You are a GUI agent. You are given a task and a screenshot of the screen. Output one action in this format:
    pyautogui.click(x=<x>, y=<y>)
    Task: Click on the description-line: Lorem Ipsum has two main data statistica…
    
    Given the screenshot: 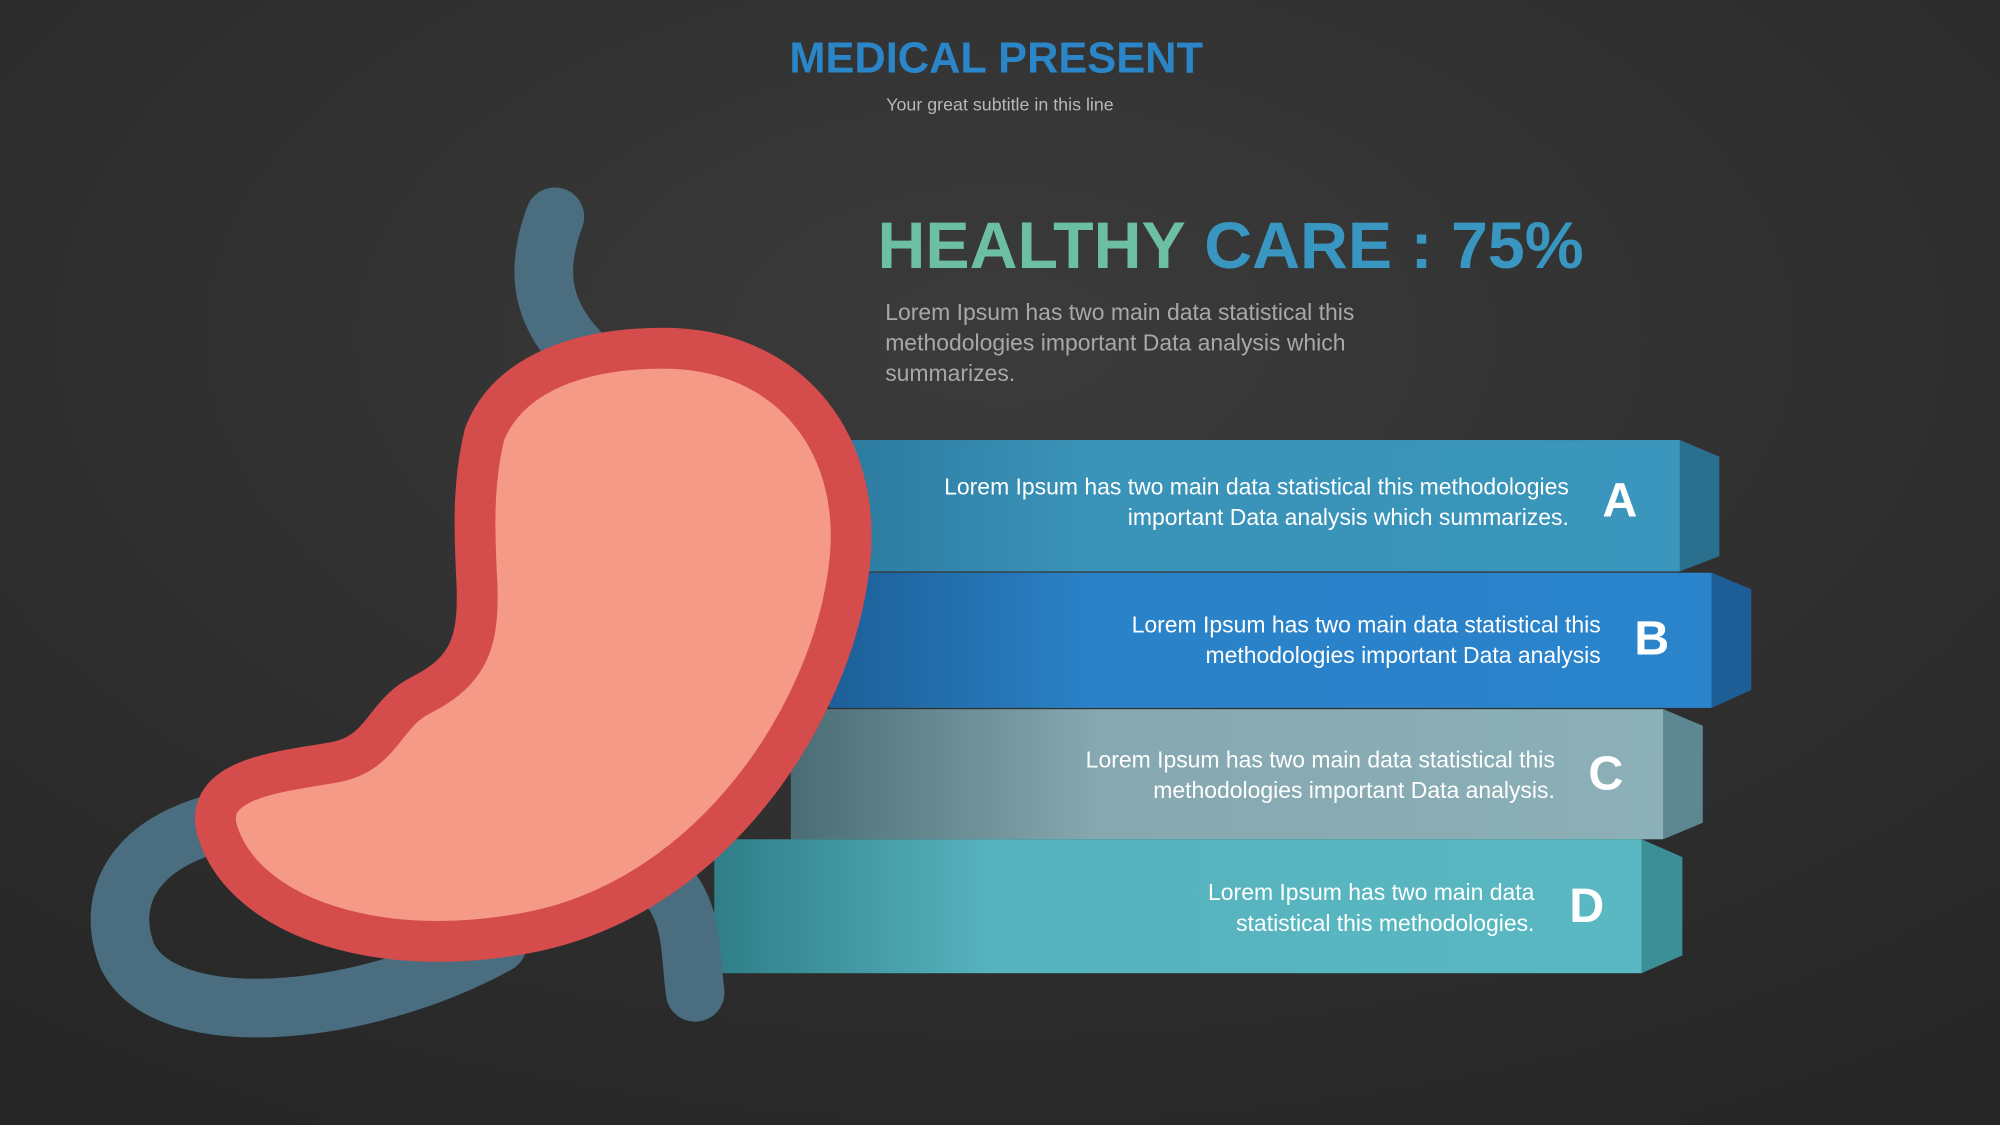 What is the action you would take?
    pyautogui.click(x=1119, y=312)
    